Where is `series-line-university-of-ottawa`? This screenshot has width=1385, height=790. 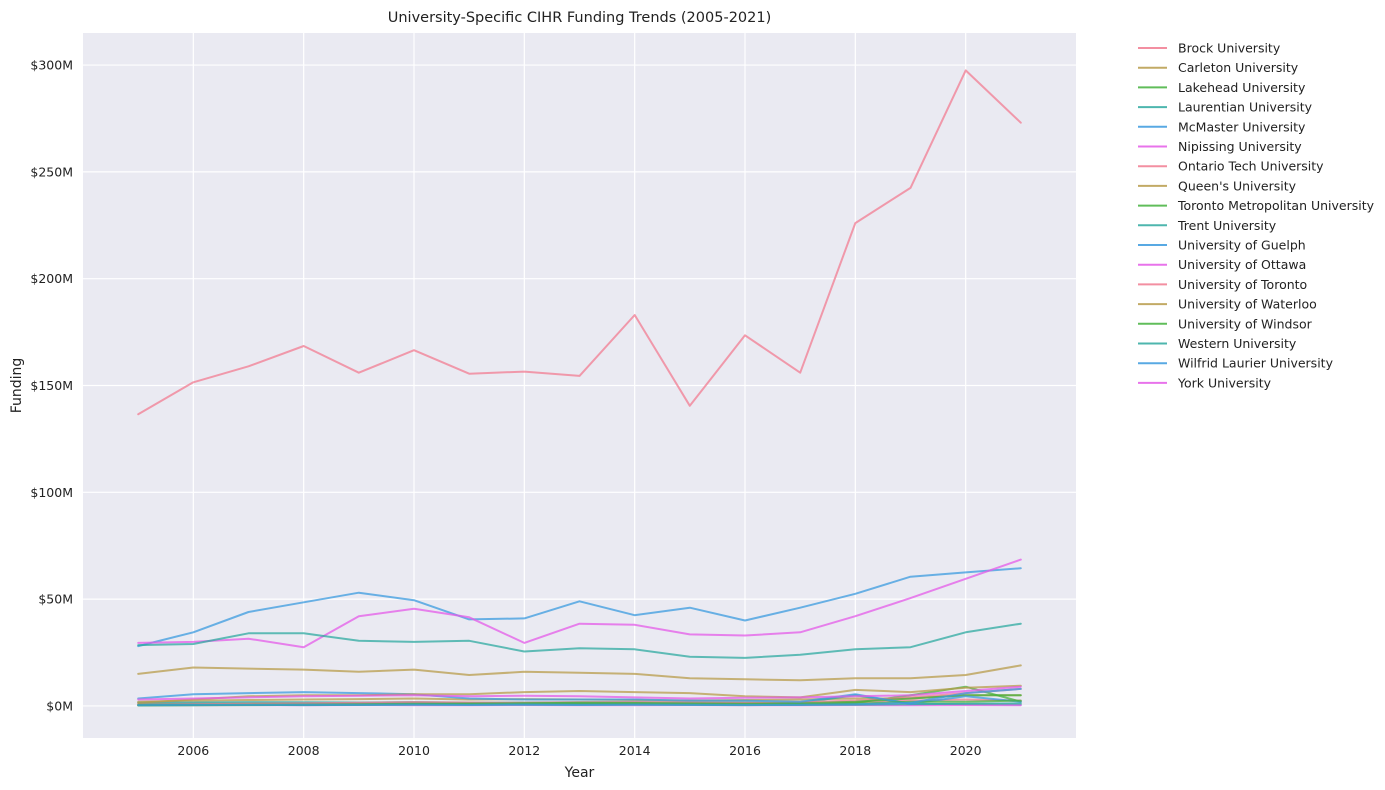
series-line-university-of-ottawa is located at coordinates (579, 603).